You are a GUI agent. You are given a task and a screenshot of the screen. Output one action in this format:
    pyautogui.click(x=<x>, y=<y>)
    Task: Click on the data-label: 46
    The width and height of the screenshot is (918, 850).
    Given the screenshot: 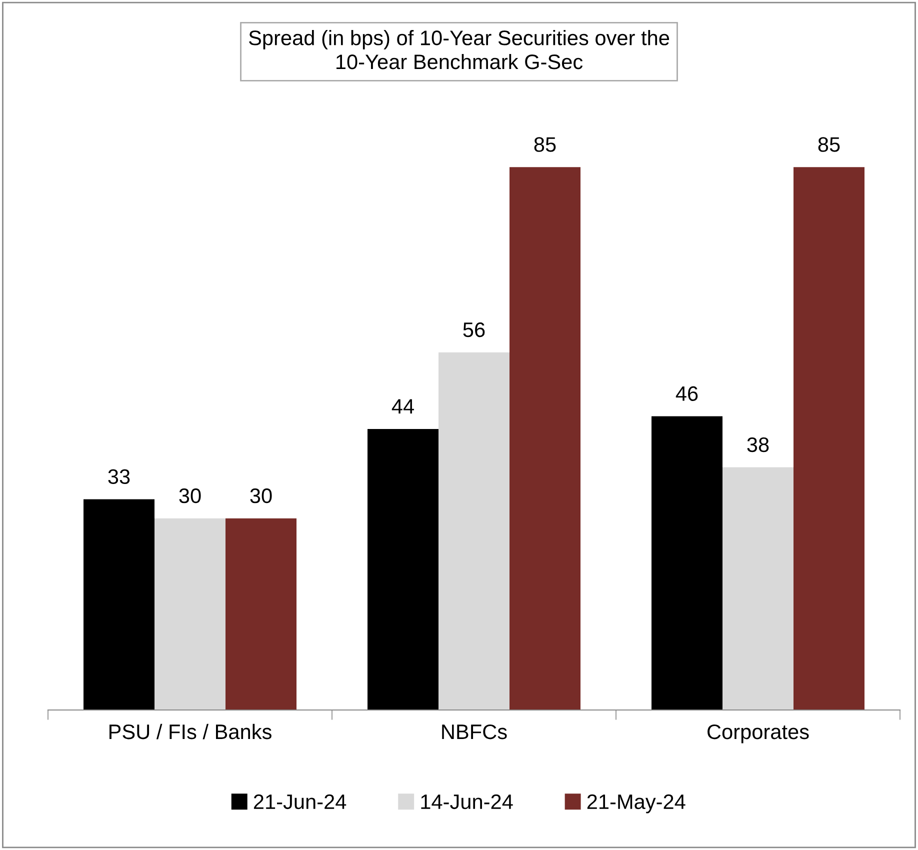 What is the action you would take?
    pyautogui.click(x=687, y=393)
    